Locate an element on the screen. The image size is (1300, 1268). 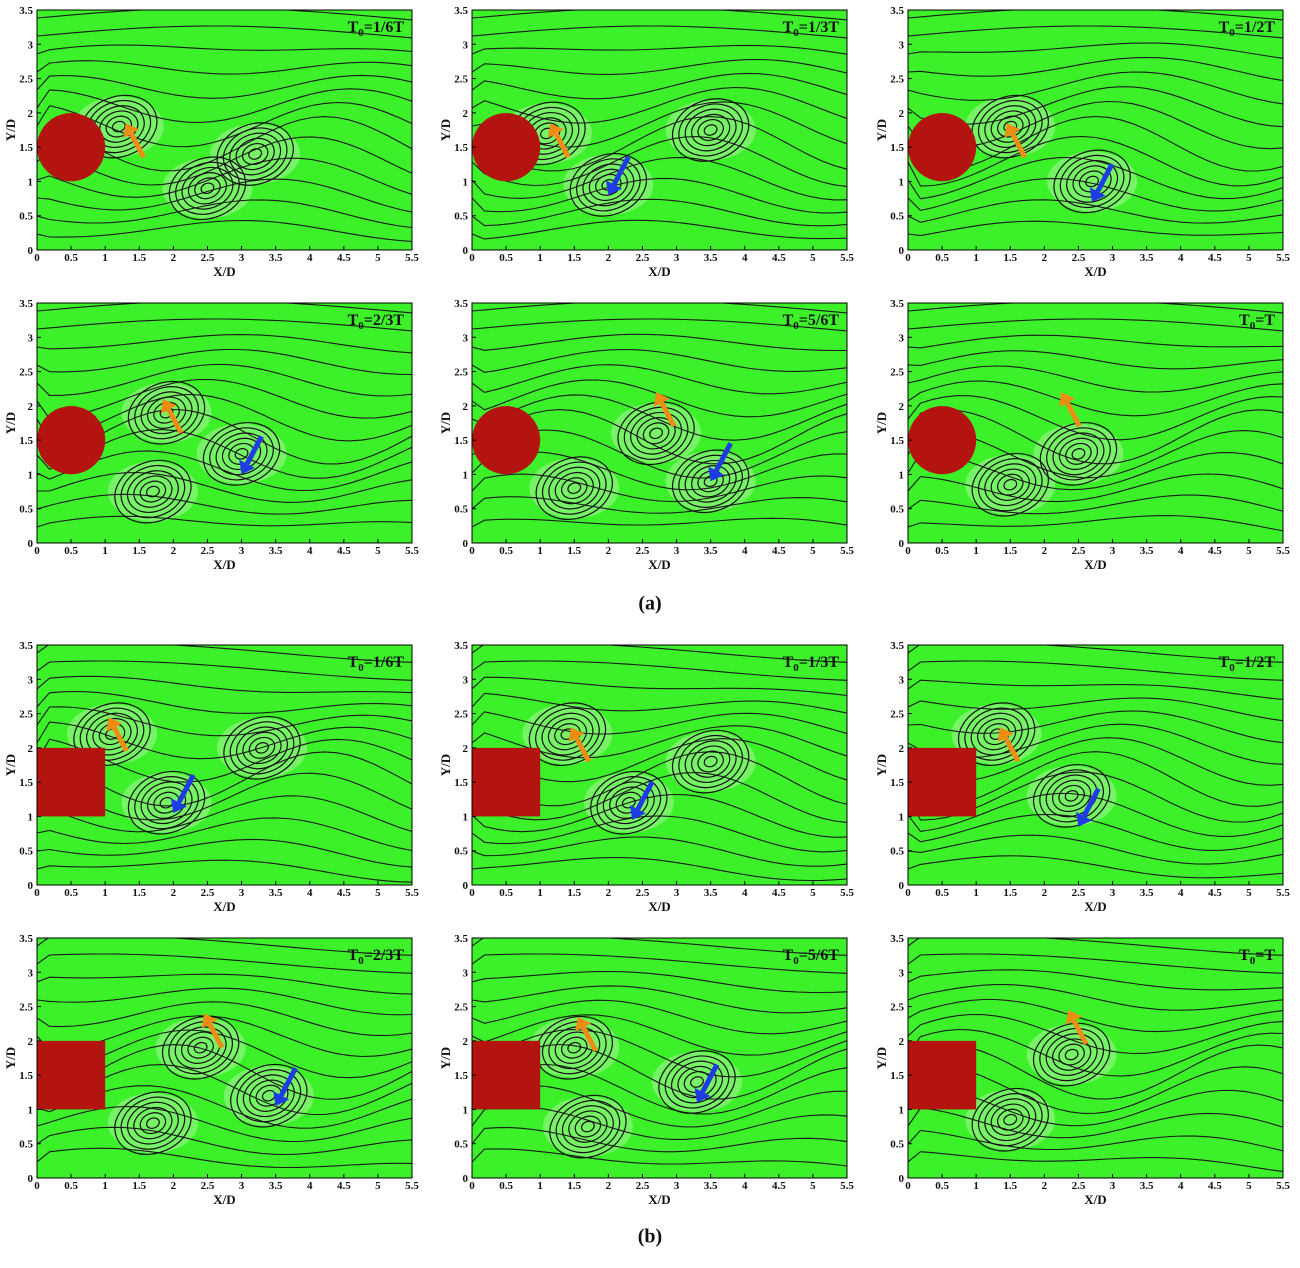
x-tick-label: 0 is located at coordinates (37, 258).